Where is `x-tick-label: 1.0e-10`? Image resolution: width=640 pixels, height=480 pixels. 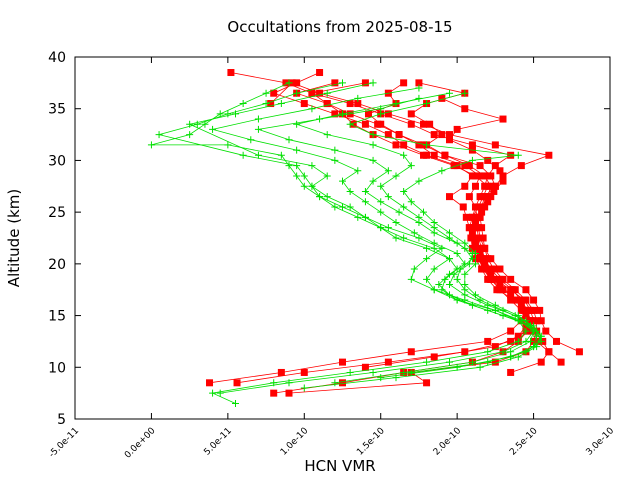
x-tick-label: 1.0e-10 is located at coordinates (295, 442).